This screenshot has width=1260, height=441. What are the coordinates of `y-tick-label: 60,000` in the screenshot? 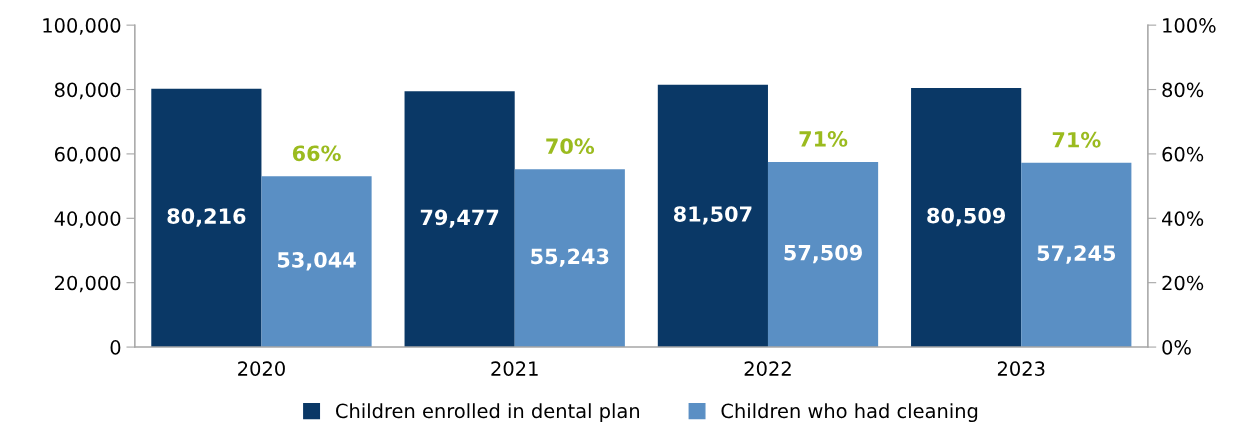 It's located at (87, 155).